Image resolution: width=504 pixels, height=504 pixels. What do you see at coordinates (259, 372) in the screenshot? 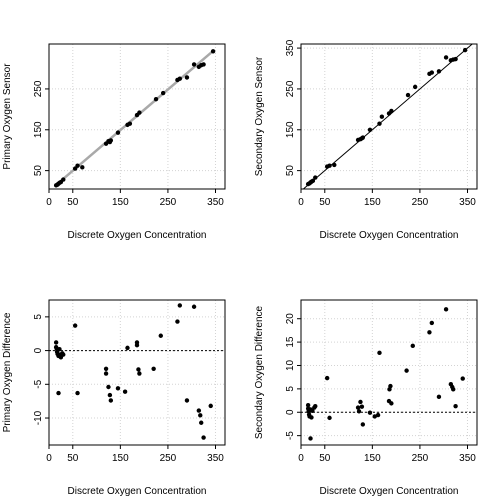
I see `y-axis-label: Secondary Oxygen Difference` at bounding box center [259, 372].